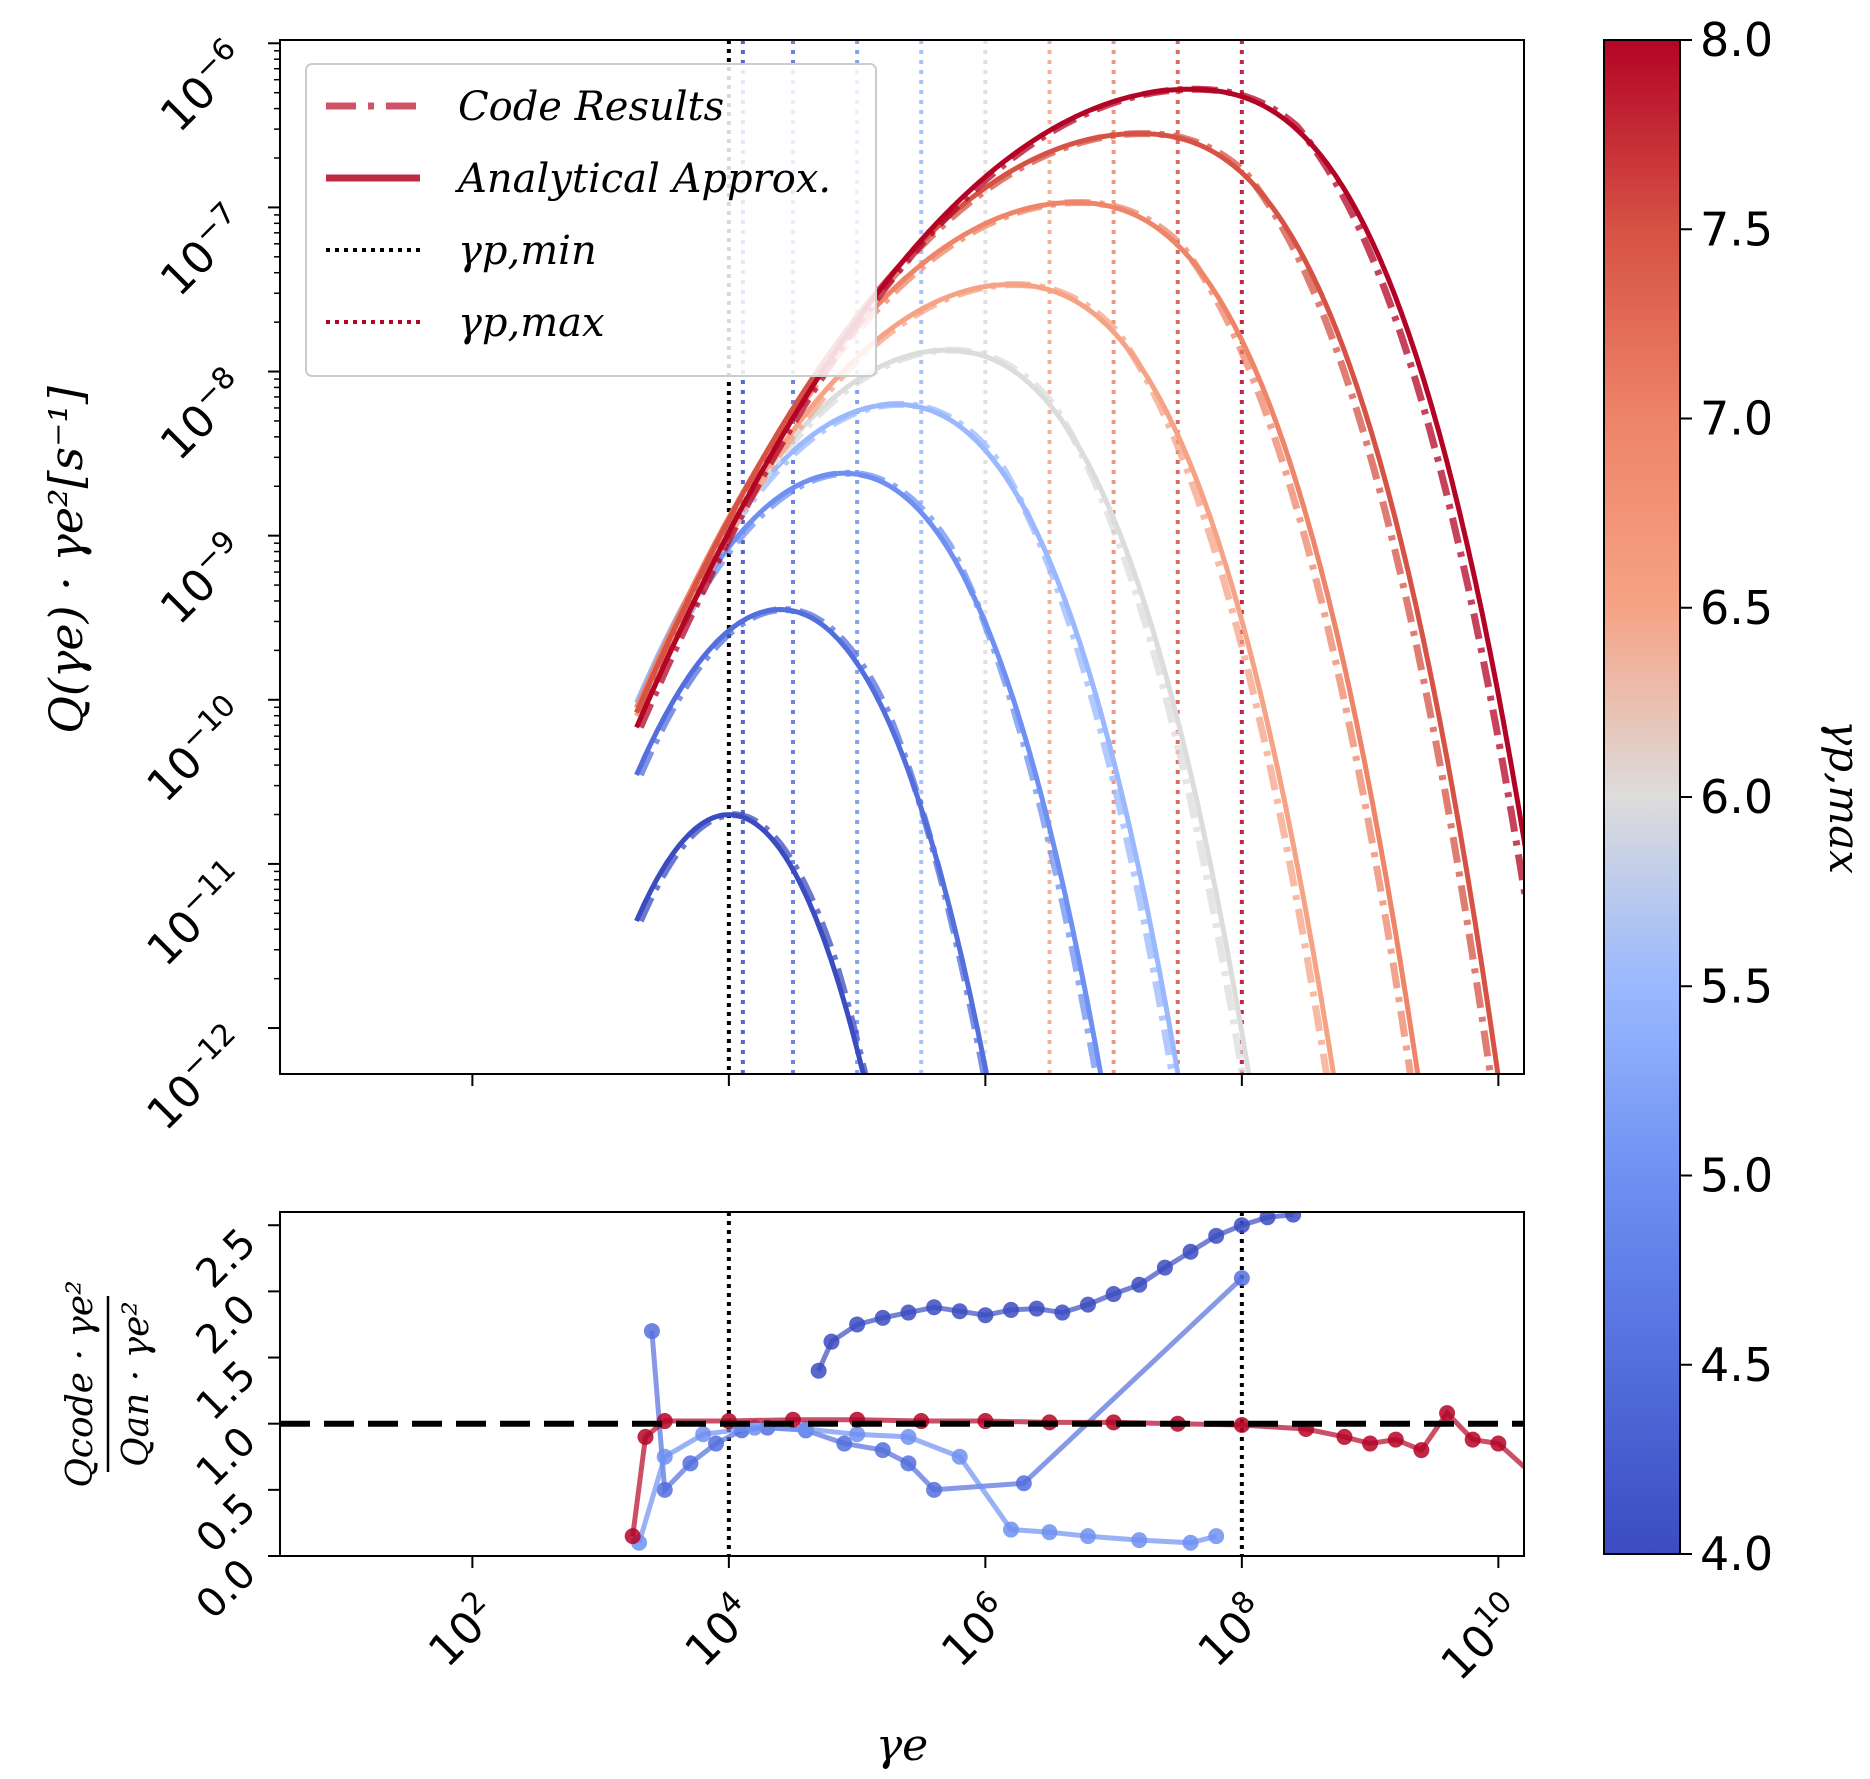 The height and width of the screenshot is (1779, 1870). What do you see at coordinates (1231, 1630) in the screenshot?
I see `x-tick-label: 10⁸` at bounding box center [1231, 1630].